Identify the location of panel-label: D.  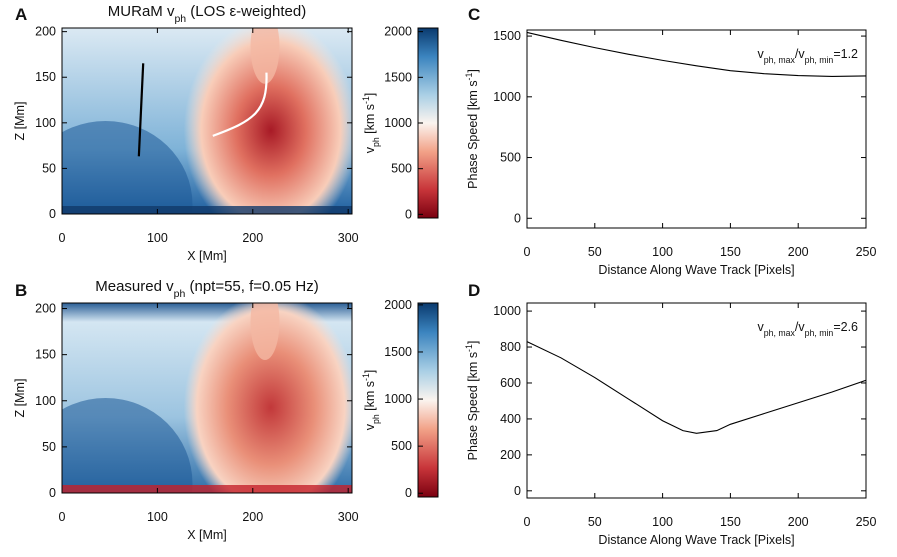
(474, 290).